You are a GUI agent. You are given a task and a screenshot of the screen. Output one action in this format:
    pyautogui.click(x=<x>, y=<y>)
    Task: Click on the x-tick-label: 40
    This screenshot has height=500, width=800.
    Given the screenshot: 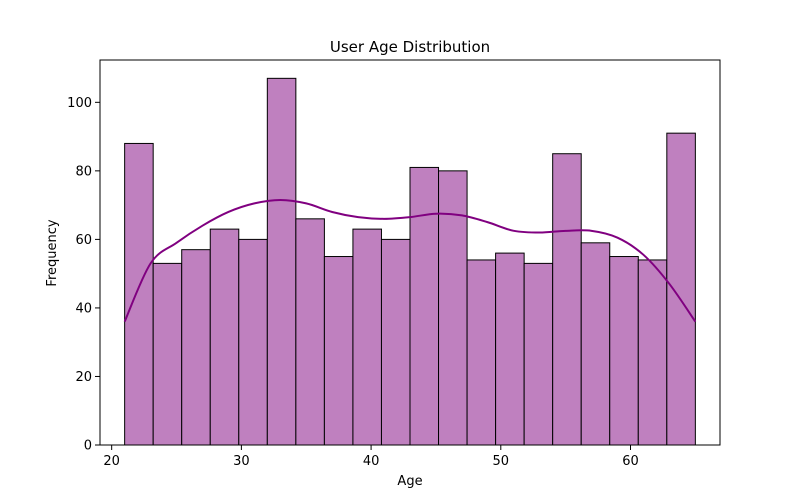 What is the action you would take?
    pyautogui.click(x=371, y=461)
    